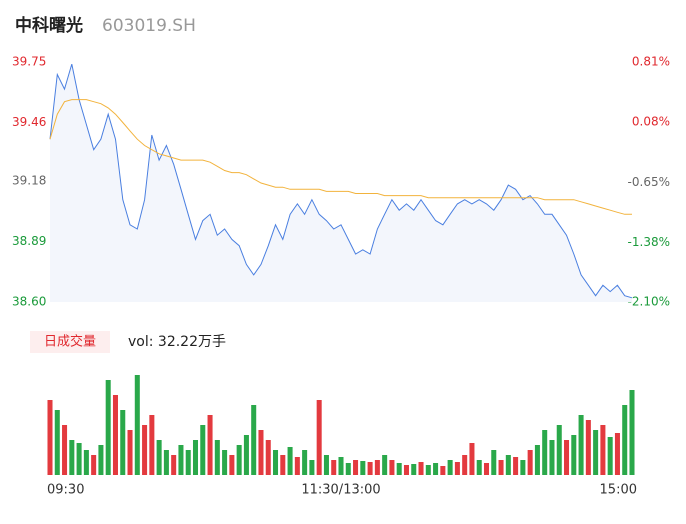  What do you see at coordinates (65, 490) in the screenshot?
I see `x-tick-label: 09:30` at bounding box center [65, 490].